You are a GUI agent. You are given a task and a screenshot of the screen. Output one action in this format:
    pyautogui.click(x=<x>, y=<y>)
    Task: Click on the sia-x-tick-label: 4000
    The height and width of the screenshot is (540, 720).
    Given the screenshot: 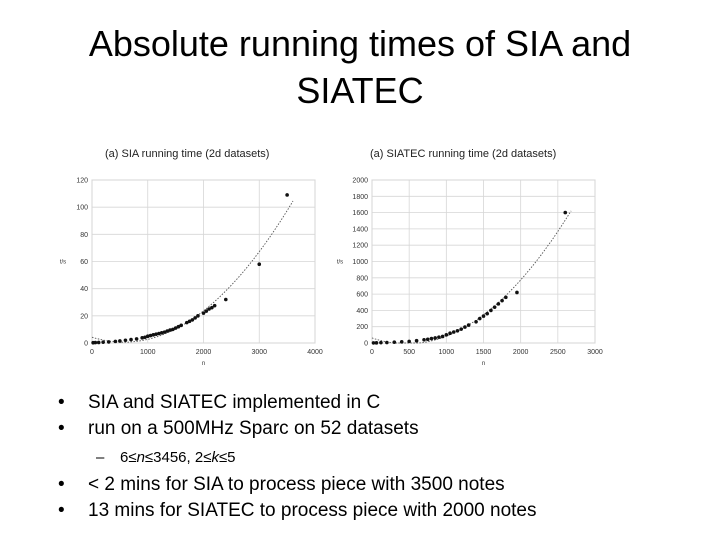 What is the action you would take?
    pyautogui.click(x=315, y=352)
    